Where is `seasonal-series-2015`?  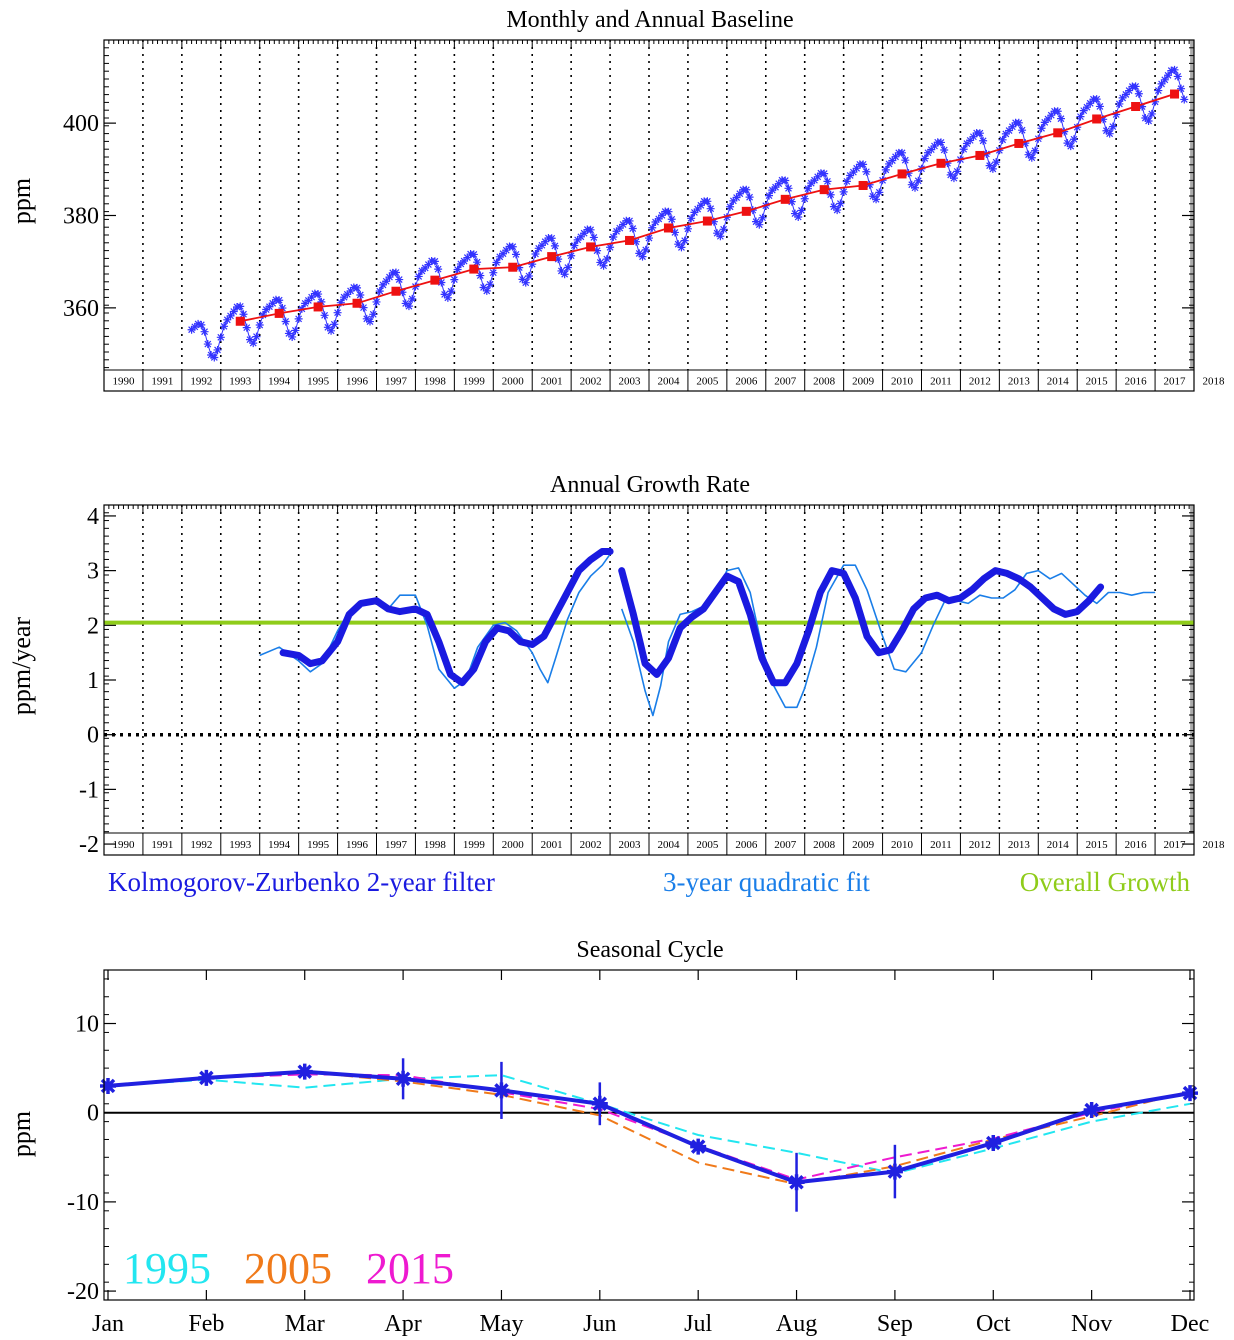
seasonal-series-2015 is located at coordinates (649, 1127).